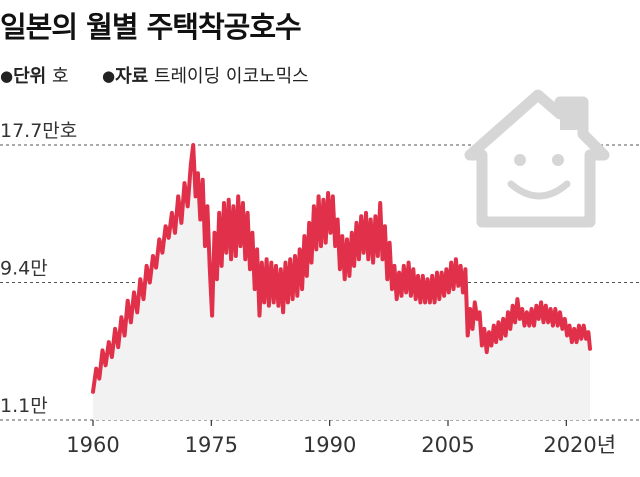  What do you see at coordinates (447, 445) in the screenshot?
I see `x-tick-label-3: 2005` at bounding box center [447, 445].